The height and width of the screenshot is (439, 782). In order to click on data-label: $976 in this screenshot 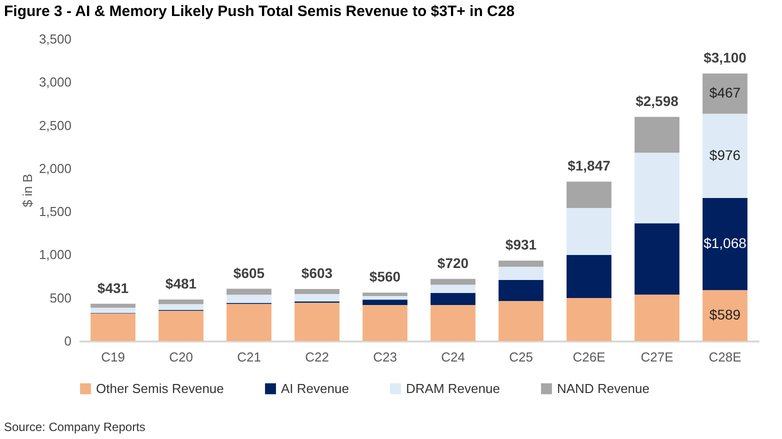, I will do `click(725, 154)`.